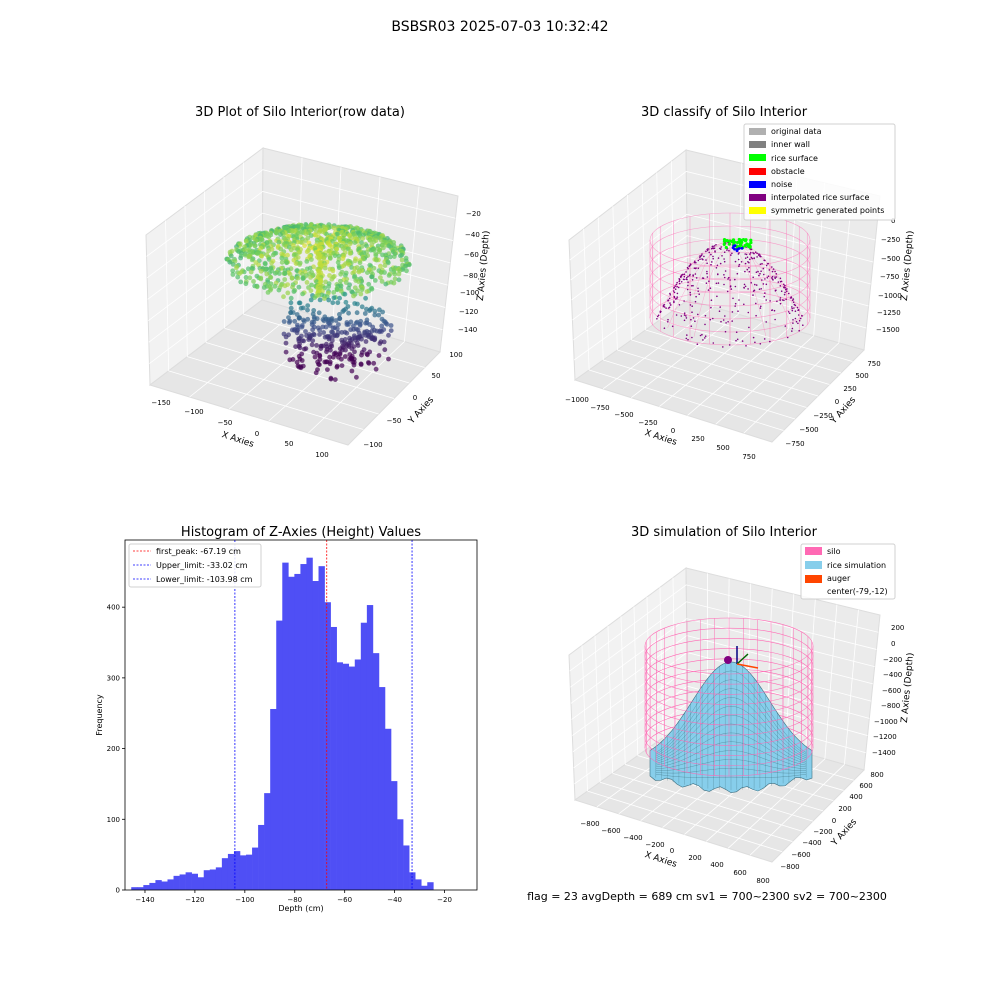 This screenshot has height=1000, width=1000. What do you see at coordinates (813, 551) in the screenshot?
I see `legend-swatch-silo` at bounding box center [813, 551].